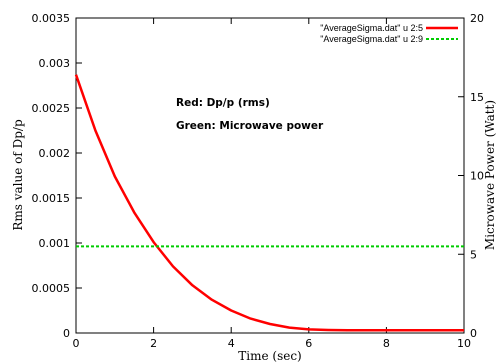  What do you see at coordinates (477, 18) in the screenshot?
I see `y2-tick-label-4: 20` at bounding box center [477, 18].